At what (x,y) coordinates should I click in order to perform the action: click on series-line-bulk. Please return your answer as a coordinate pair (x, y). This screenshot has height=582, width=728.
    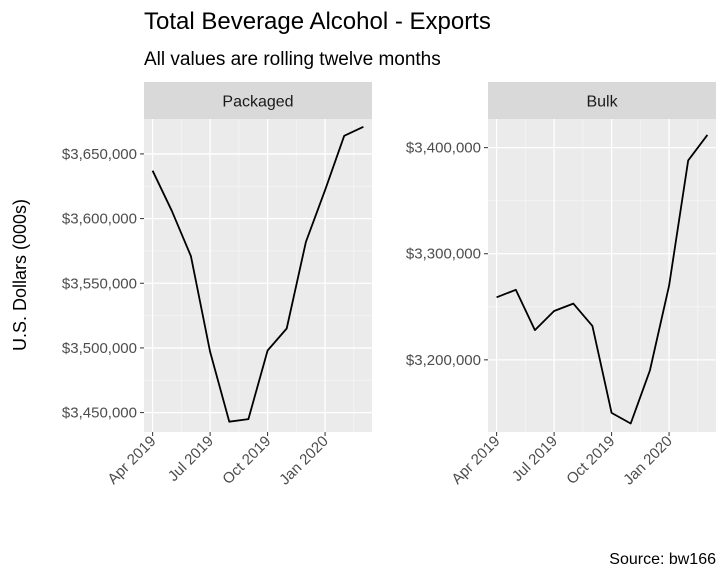
    Looking at the image, I should click on (602, 279).